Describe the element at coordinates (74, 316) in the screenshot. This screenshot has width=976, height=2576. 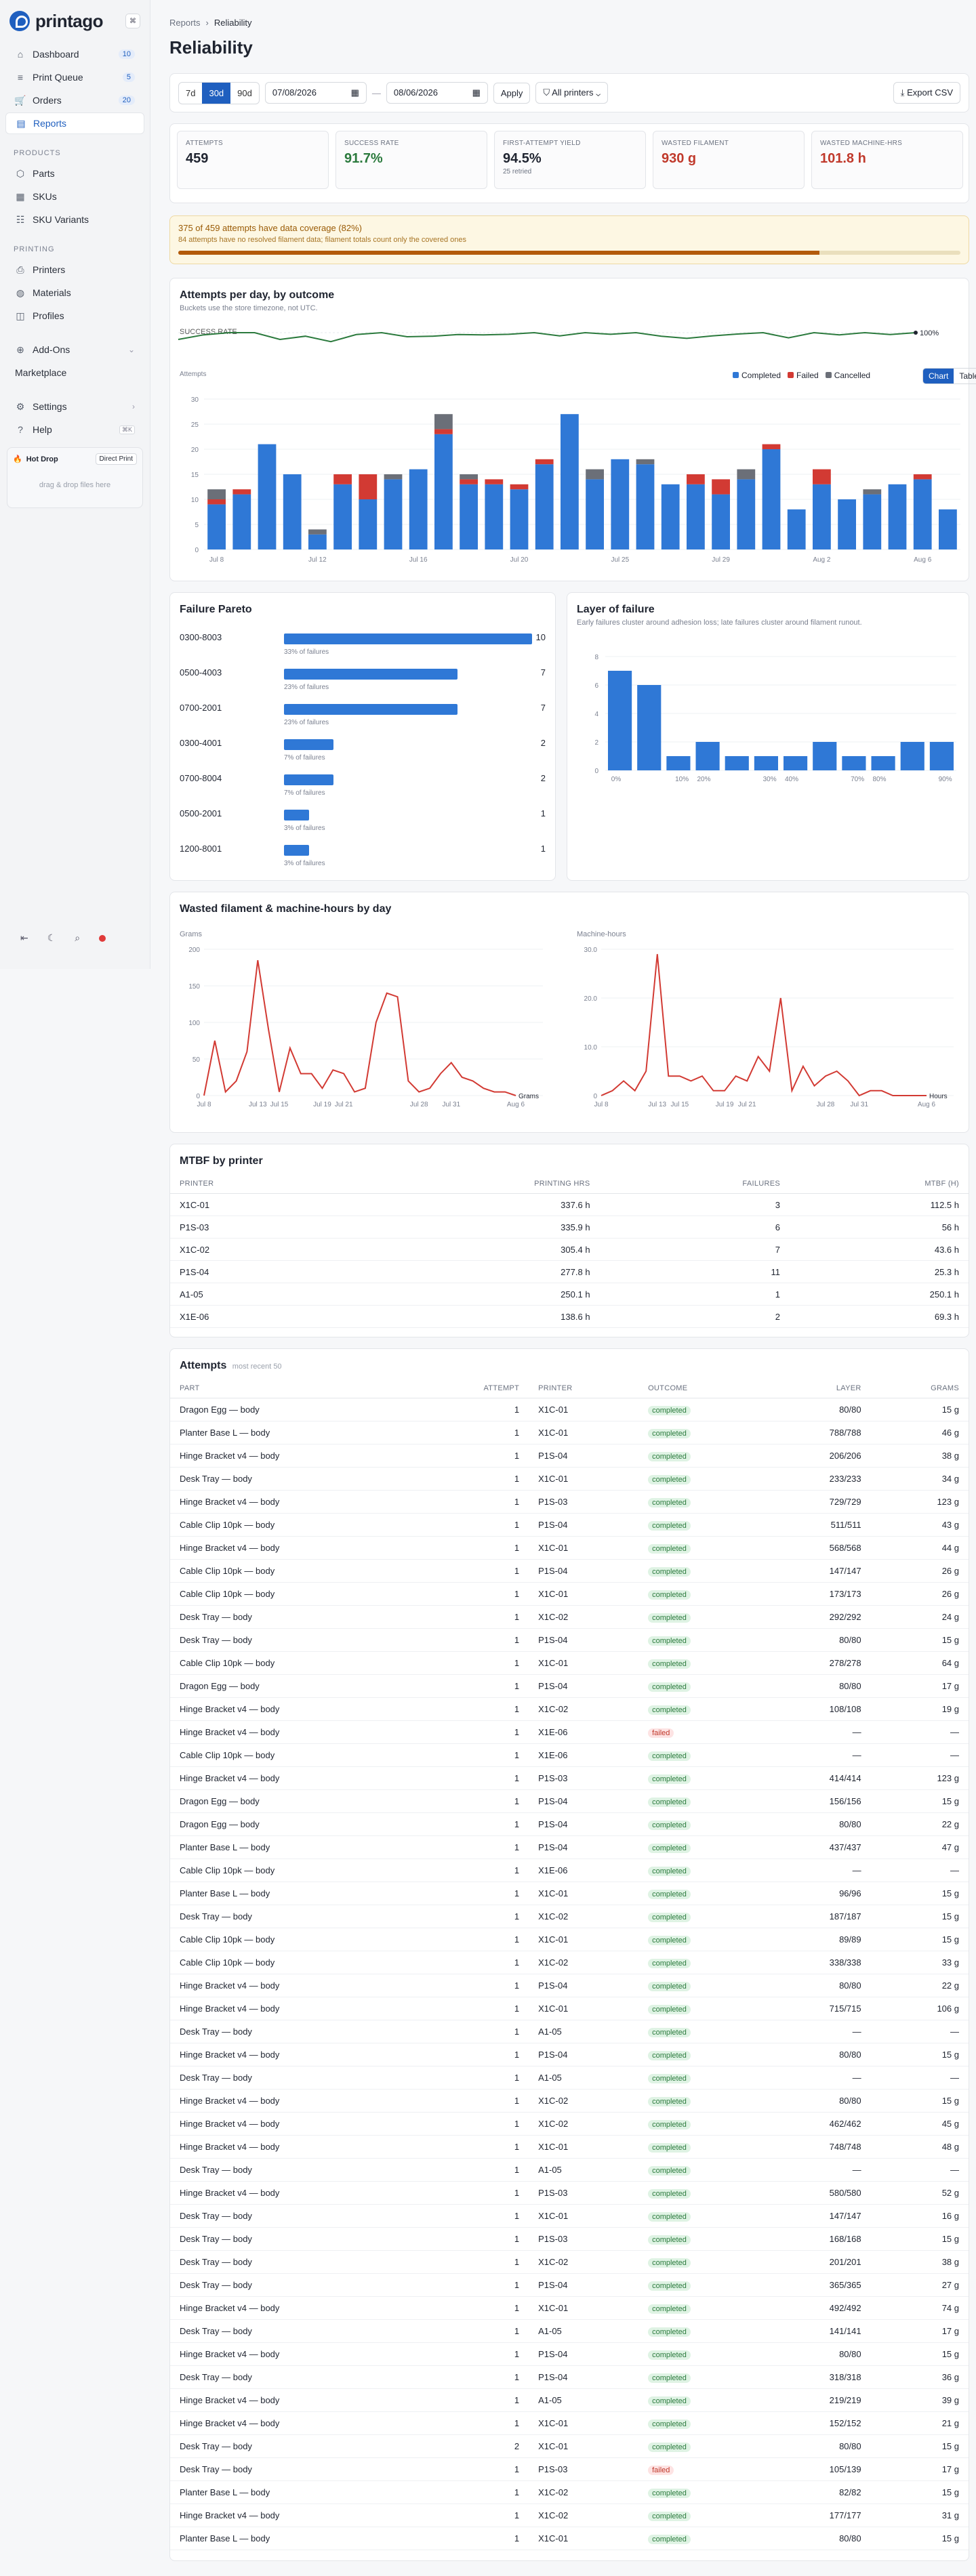
I see `sidebar-item-profiles: ◫ Profiles` at that location.